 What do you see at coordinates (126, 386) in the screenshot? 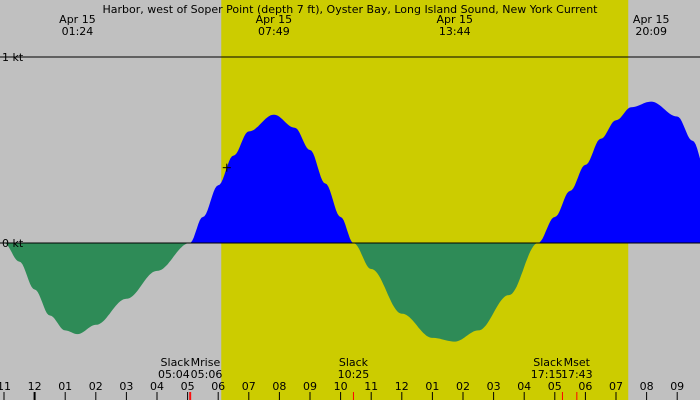
I see `hour-tick-label-4: 03` at bounding box center [126, 386].